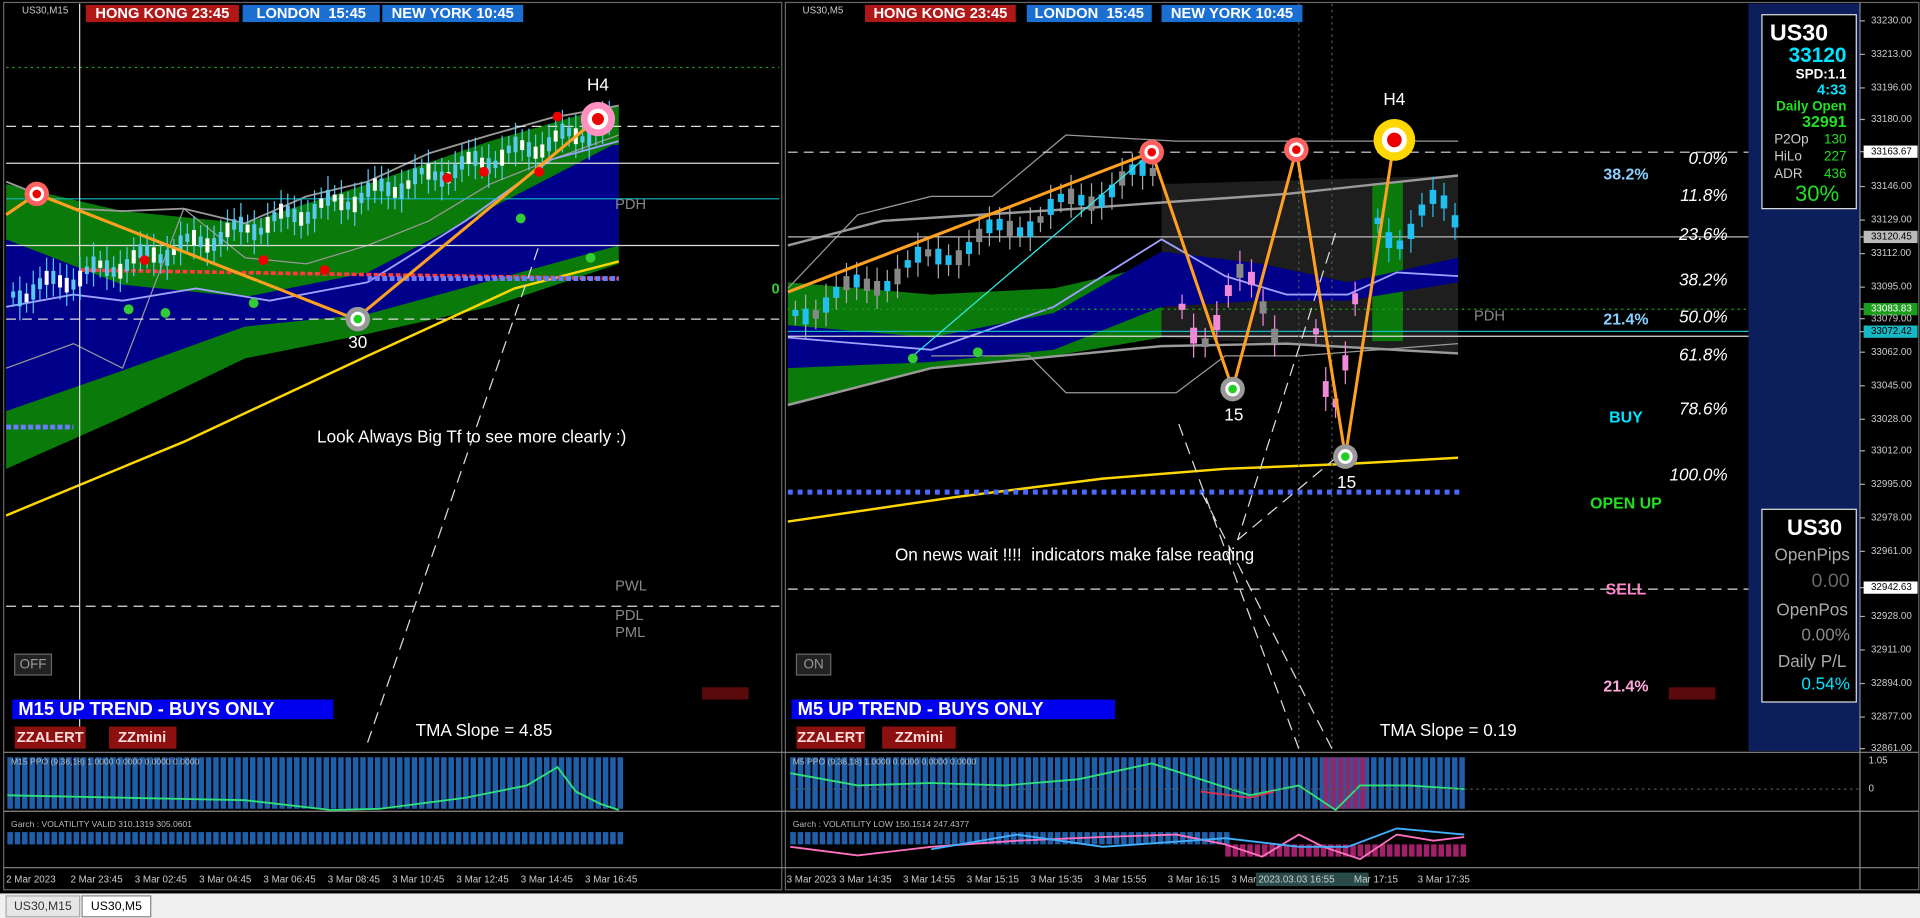  What do you see at coordinates (1835, 156) in the screenshot?
I see `info-value: 227` at bounding box center [1835, 156].